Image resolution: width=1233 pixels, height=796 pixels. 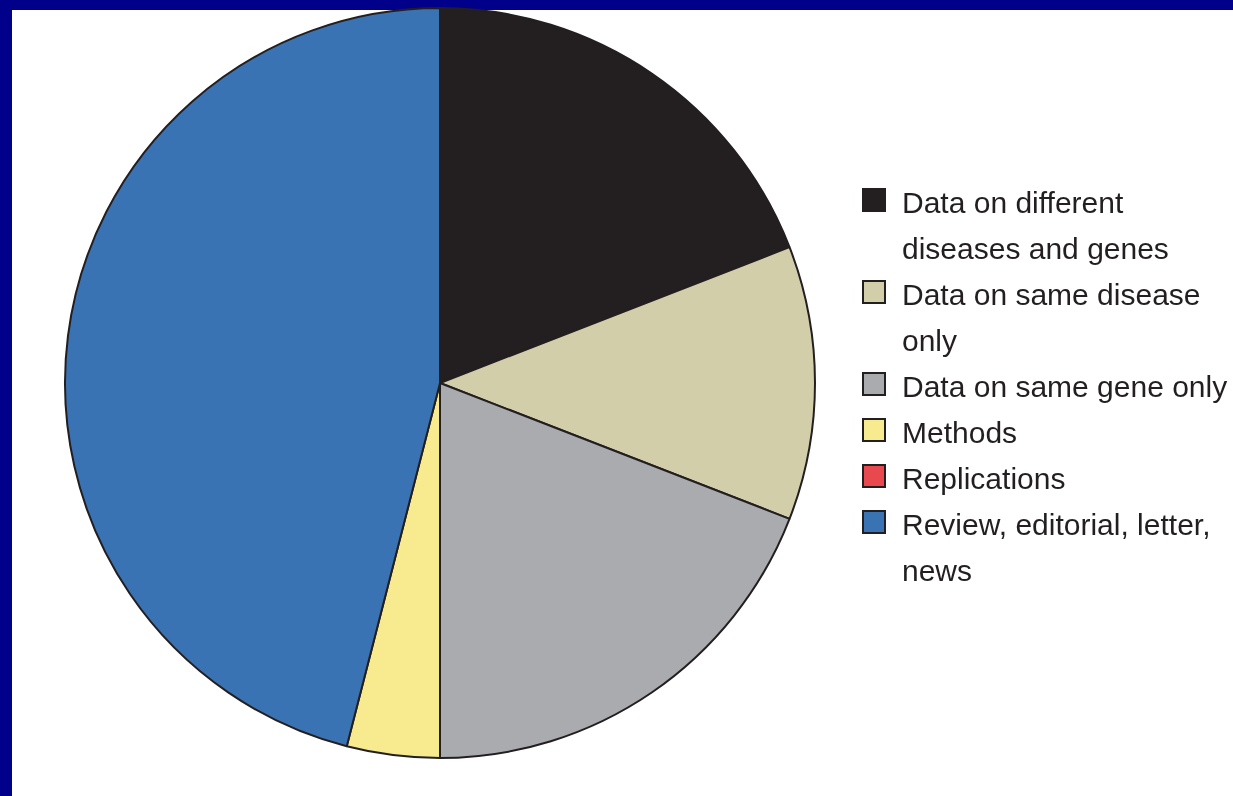 What do you see at coordinates (984, 479) in the screenshot?
I see `legend-label: Replications` at bounding box center [984, 479].